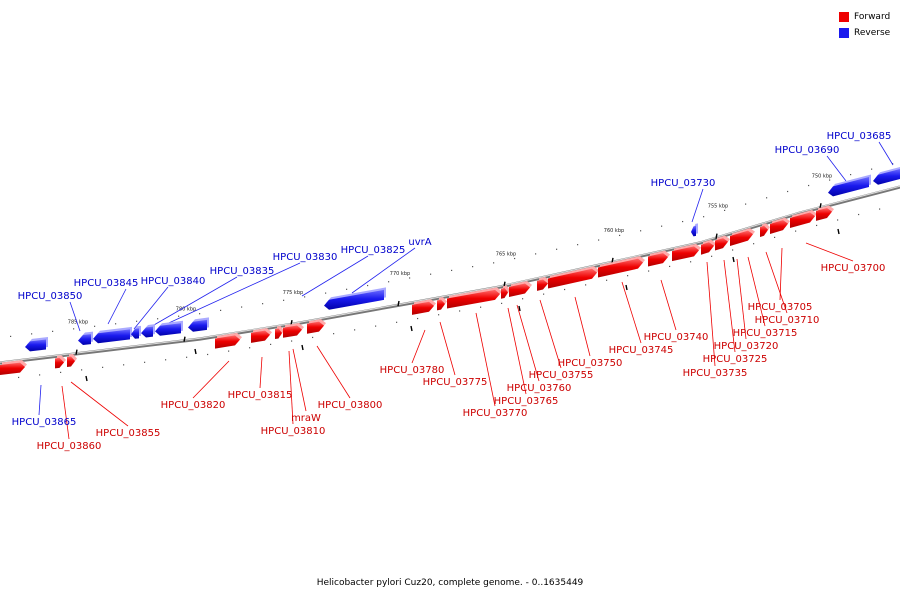 This screenshot has height=600, width=900. Describe the element at coordinates (186, 310) in the screenshot. I see `scale-tick-label: 780 kbp` at that location.